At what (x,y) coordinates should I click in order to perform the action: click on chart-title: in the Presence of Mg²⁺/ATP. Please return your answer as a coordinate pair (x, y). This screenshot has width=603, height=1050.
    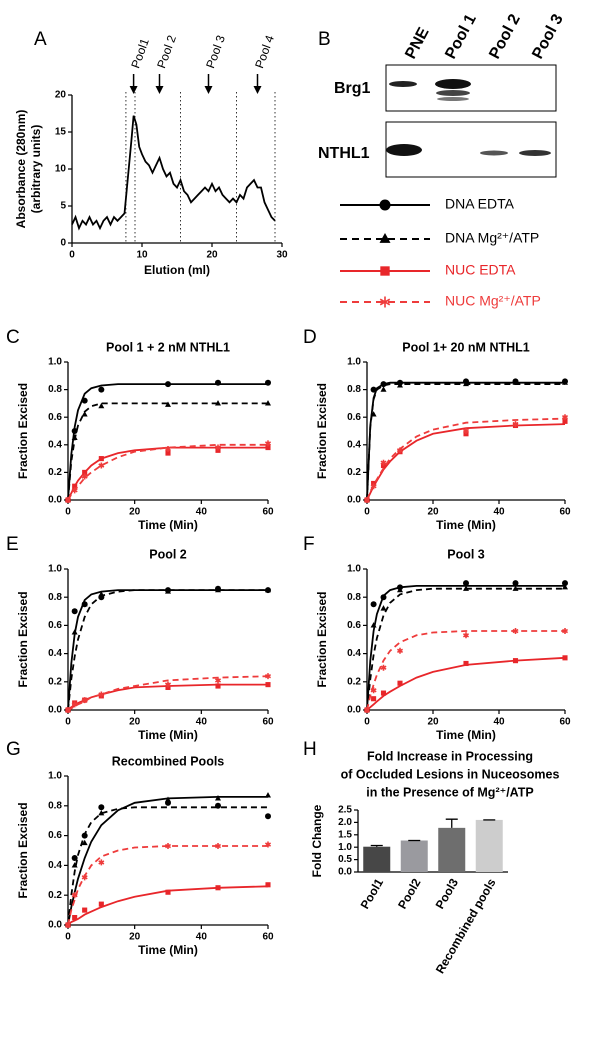
    Looking at the image, I should click on (450, 792).